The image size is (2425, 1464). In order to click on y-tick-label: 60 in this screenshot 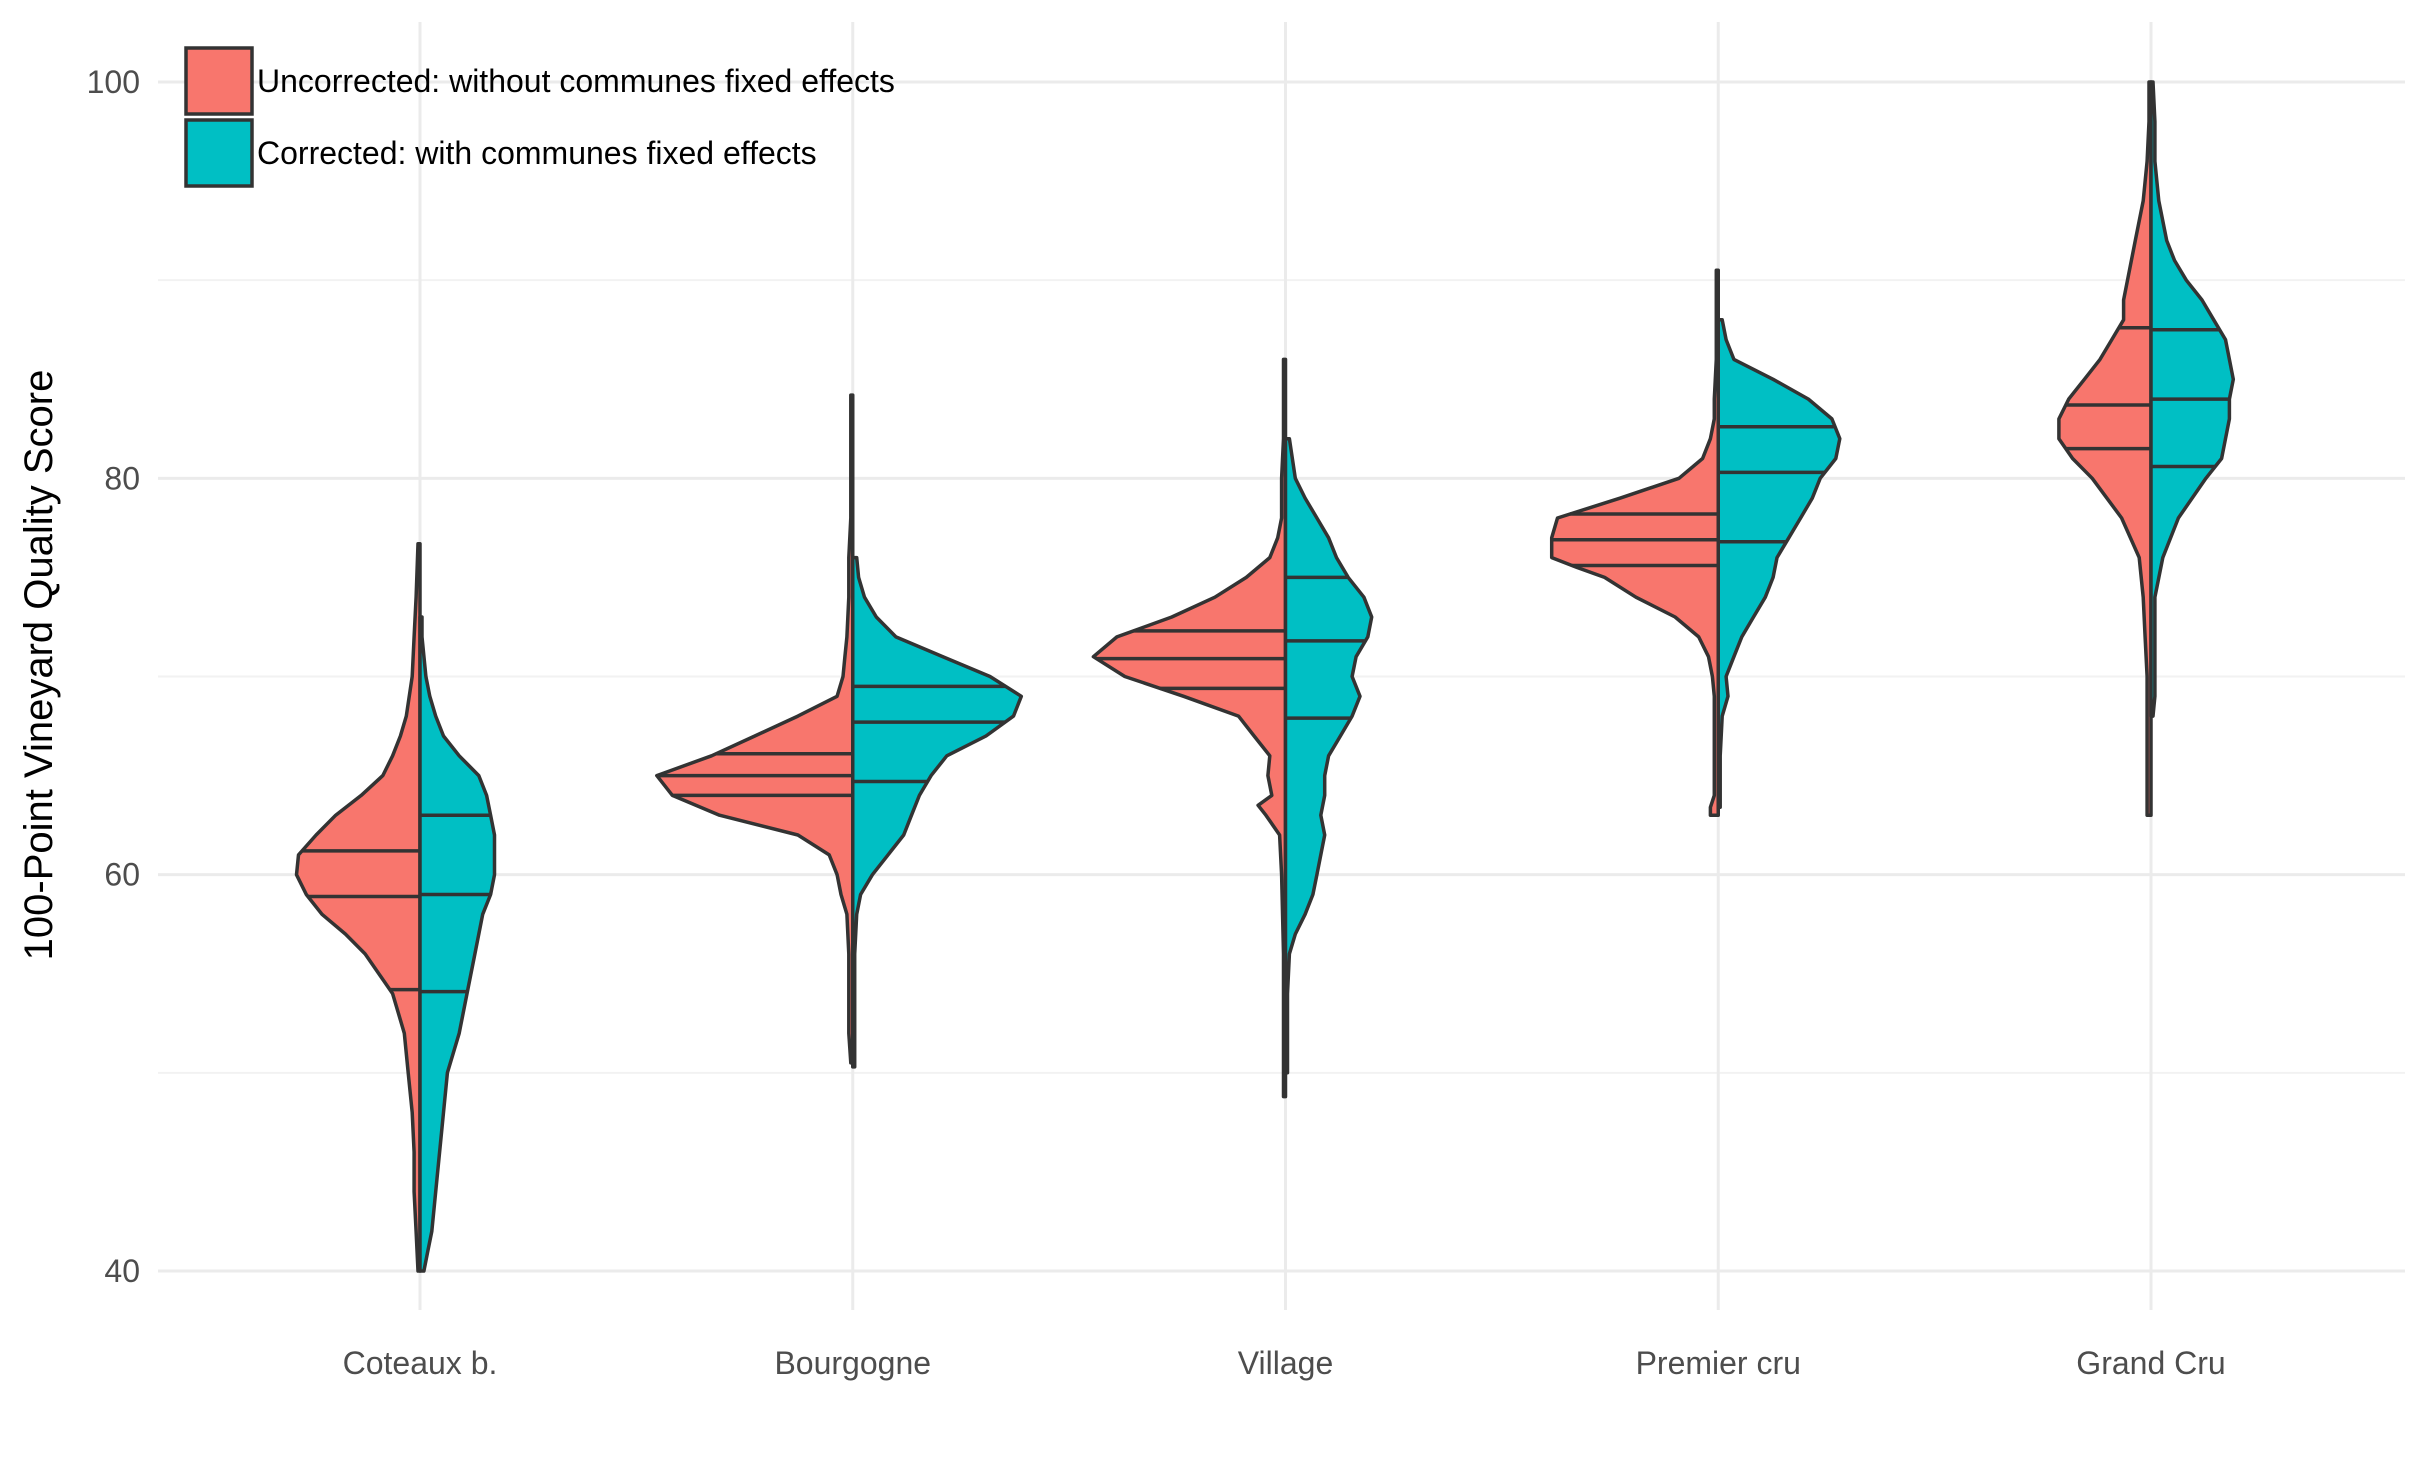, I will do `click(122, 875)`.